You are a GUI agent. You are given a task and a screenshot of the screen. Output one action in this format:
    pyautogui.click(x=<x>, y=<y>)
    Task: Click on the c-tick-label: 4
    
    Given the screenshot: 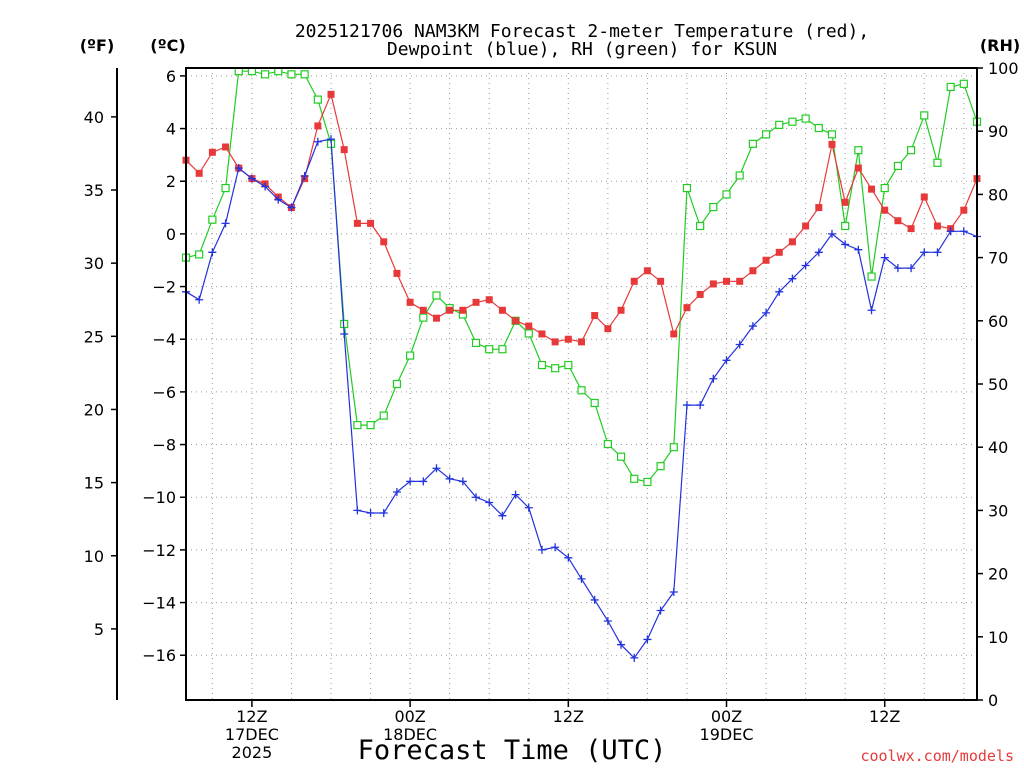 What is the action you would take?
    pyautogui.click(x=171, y=129)
    